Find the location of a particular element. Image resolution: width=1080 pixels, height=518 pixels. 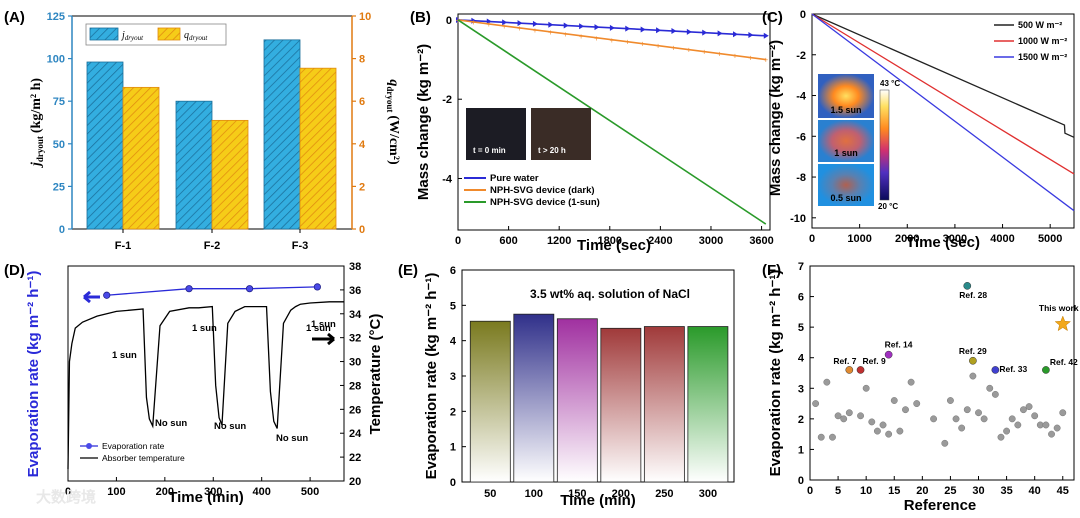

panel-a-left-ticks: 0 25 50 75 100 125 is located at coordinates (59, 123).